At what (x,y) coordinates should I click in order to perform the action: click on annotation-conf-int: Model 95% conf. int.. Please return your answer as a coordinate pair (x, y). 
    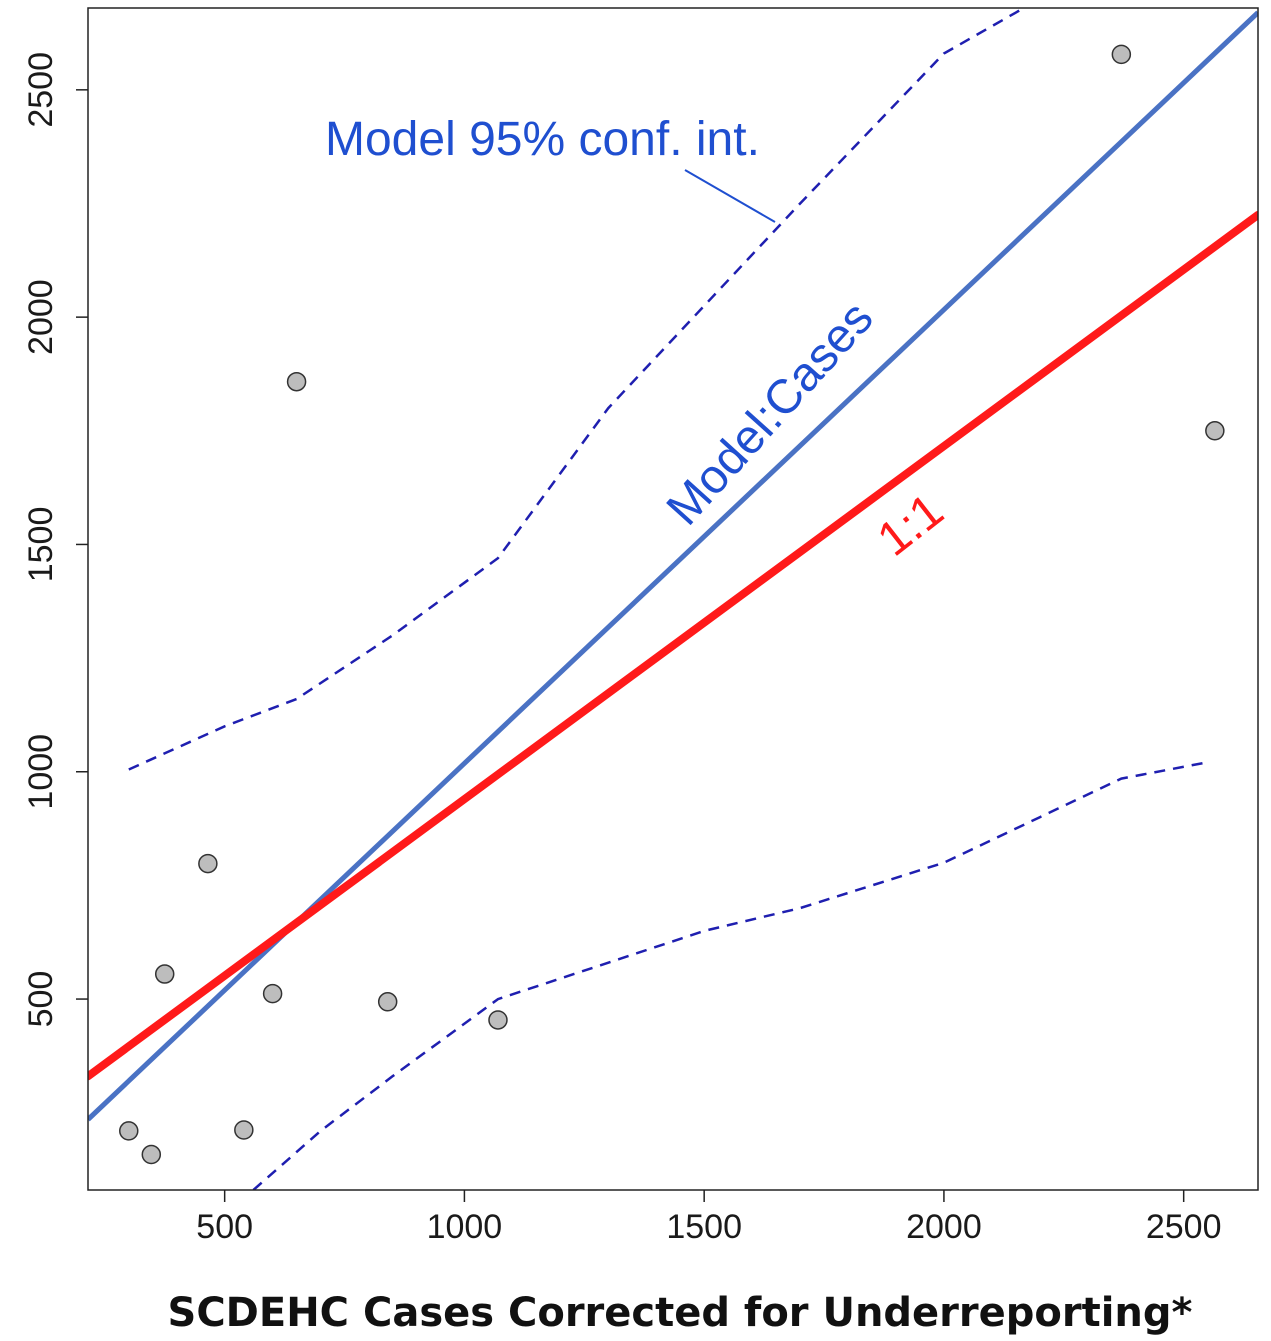
    Looking at the image, I should click on (542, 139).